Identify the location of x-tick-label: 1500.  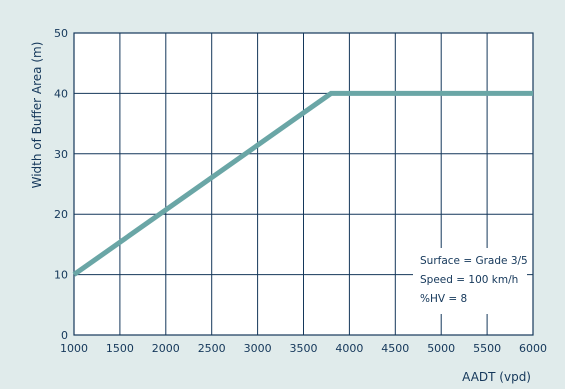
(120, 348).